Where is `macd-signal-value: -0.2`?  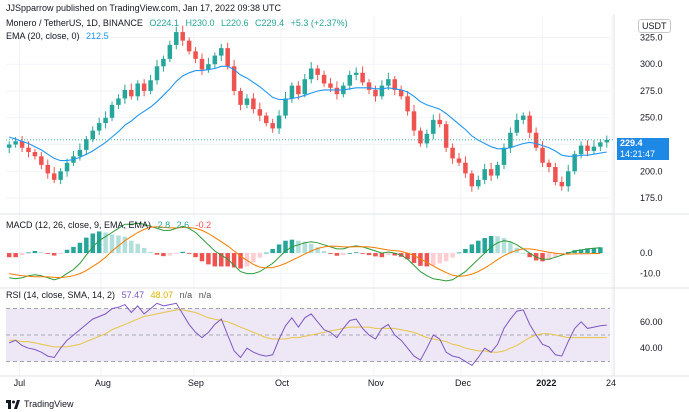 macd-signal-value: -0.2 is located at coordinates (203, 225).